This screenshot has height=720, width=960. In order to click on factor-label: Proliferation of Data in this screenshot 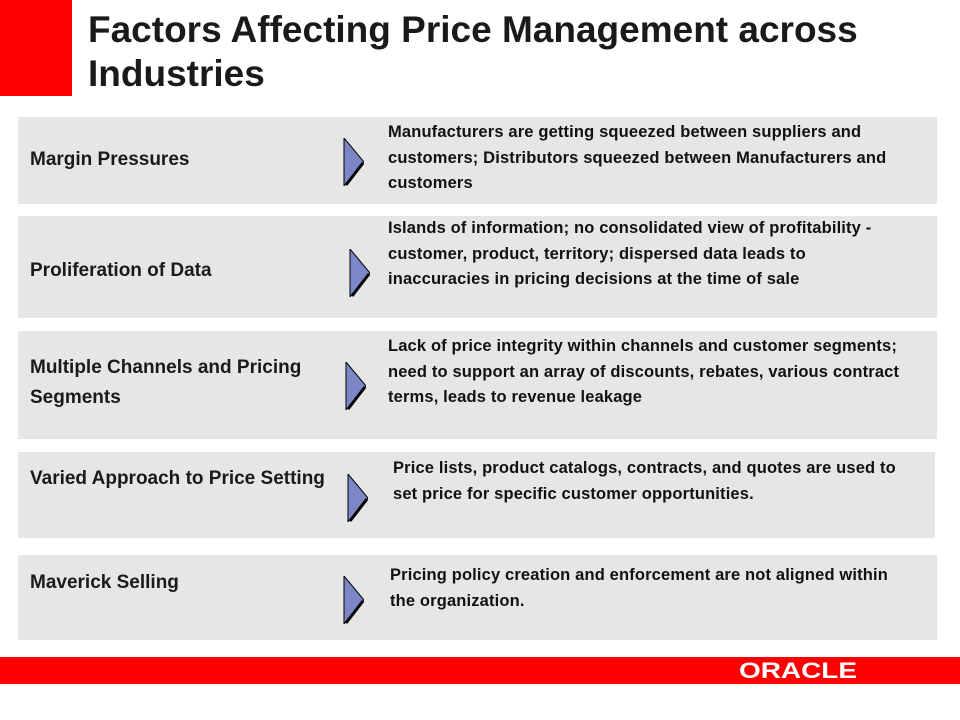, I will do `click(121, 270)`.